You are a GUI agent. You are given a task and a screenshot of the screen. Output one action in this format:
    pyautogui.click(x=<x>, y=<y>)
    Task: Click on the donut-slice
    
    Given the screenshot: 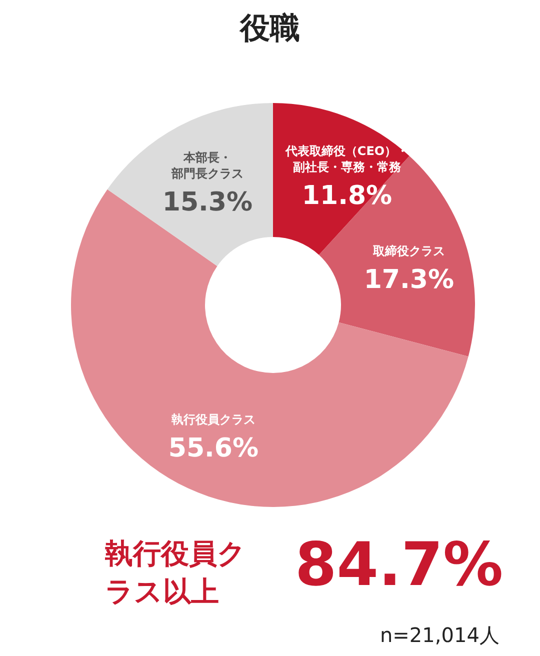 What is the action you would take?
    pyautogui.click(x=190, y=184)
    